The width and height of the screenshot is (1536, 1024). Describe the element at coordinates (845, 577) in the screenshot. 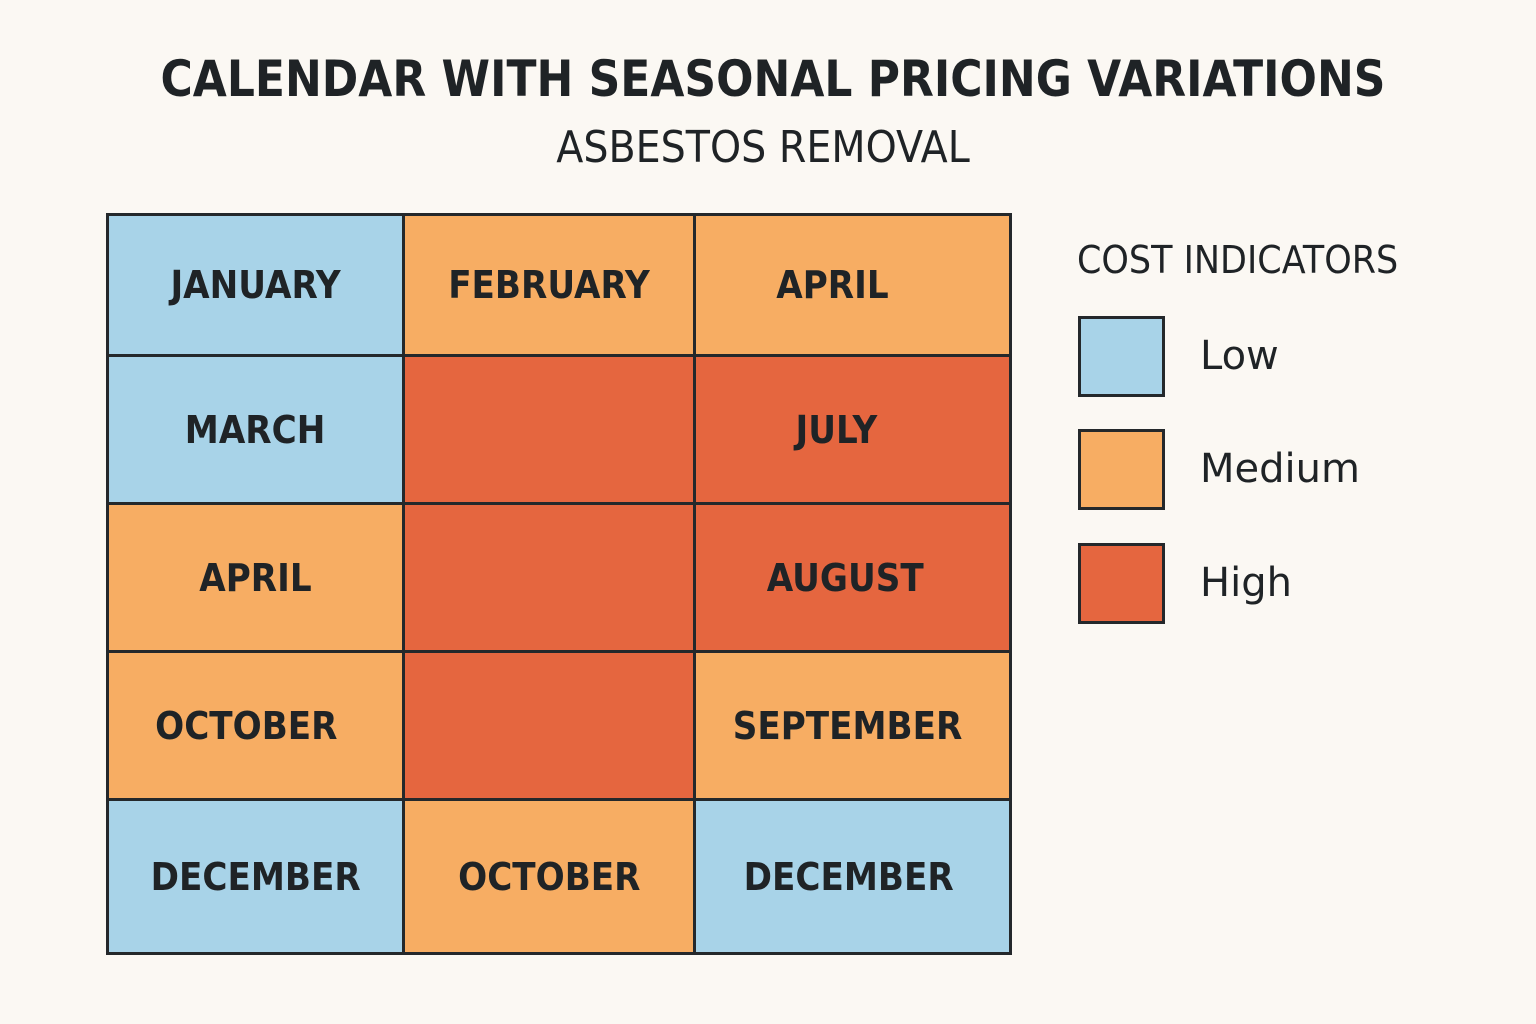

I see `month-label: AUGUST` at that location.